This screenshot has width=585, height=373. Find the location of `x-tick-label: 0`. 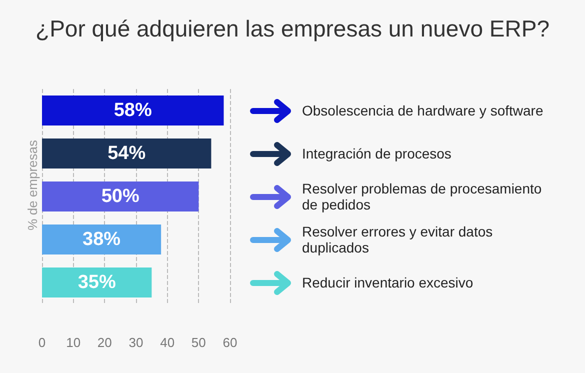

x-tick-label: 0 is located at coordinates (42, 342).